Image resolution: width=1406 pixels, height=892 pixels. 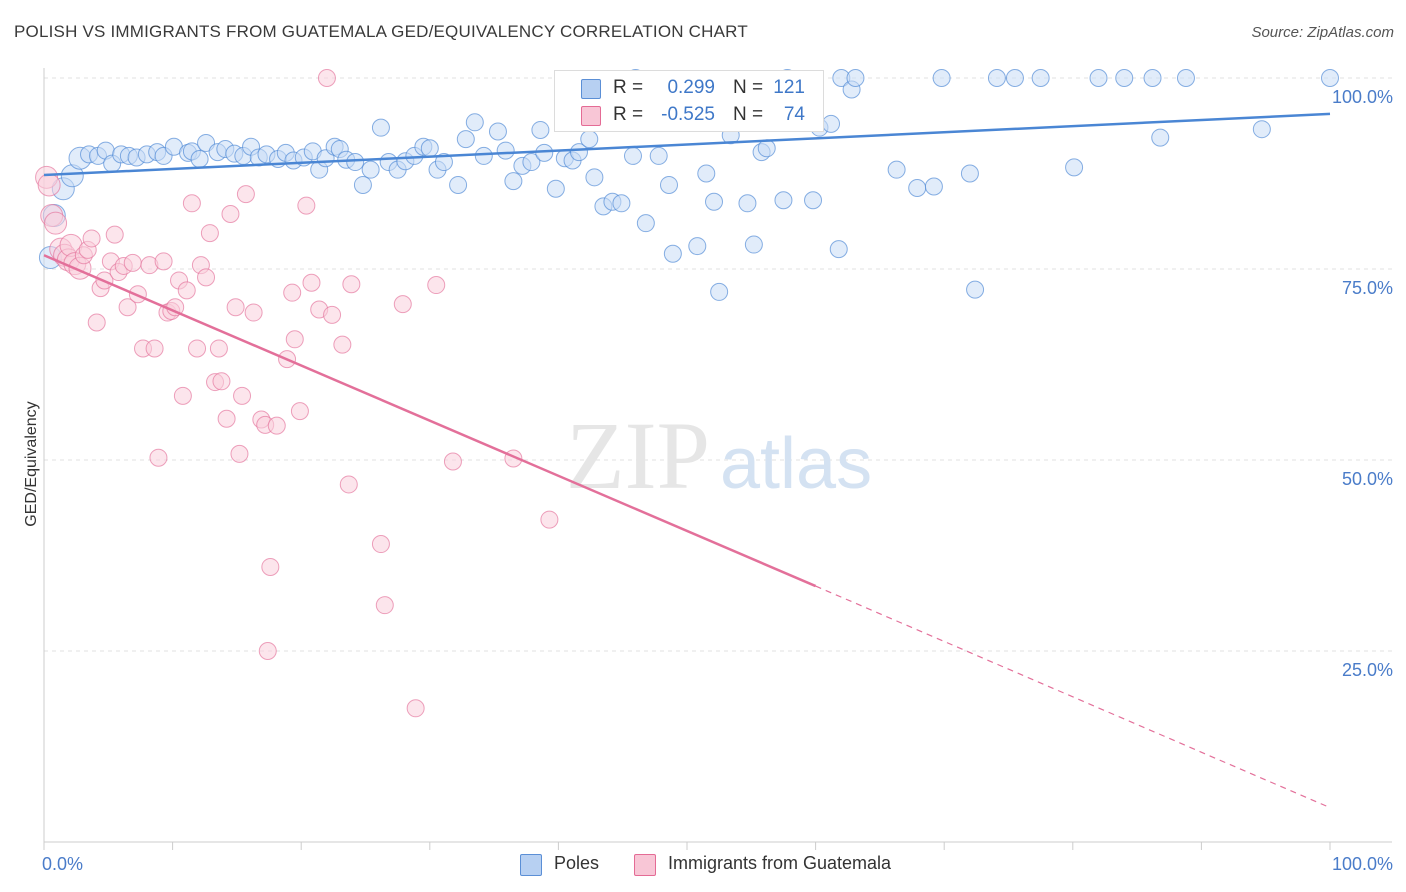 I want to click on legend-n-value: 74, so click(x=794, y=114).